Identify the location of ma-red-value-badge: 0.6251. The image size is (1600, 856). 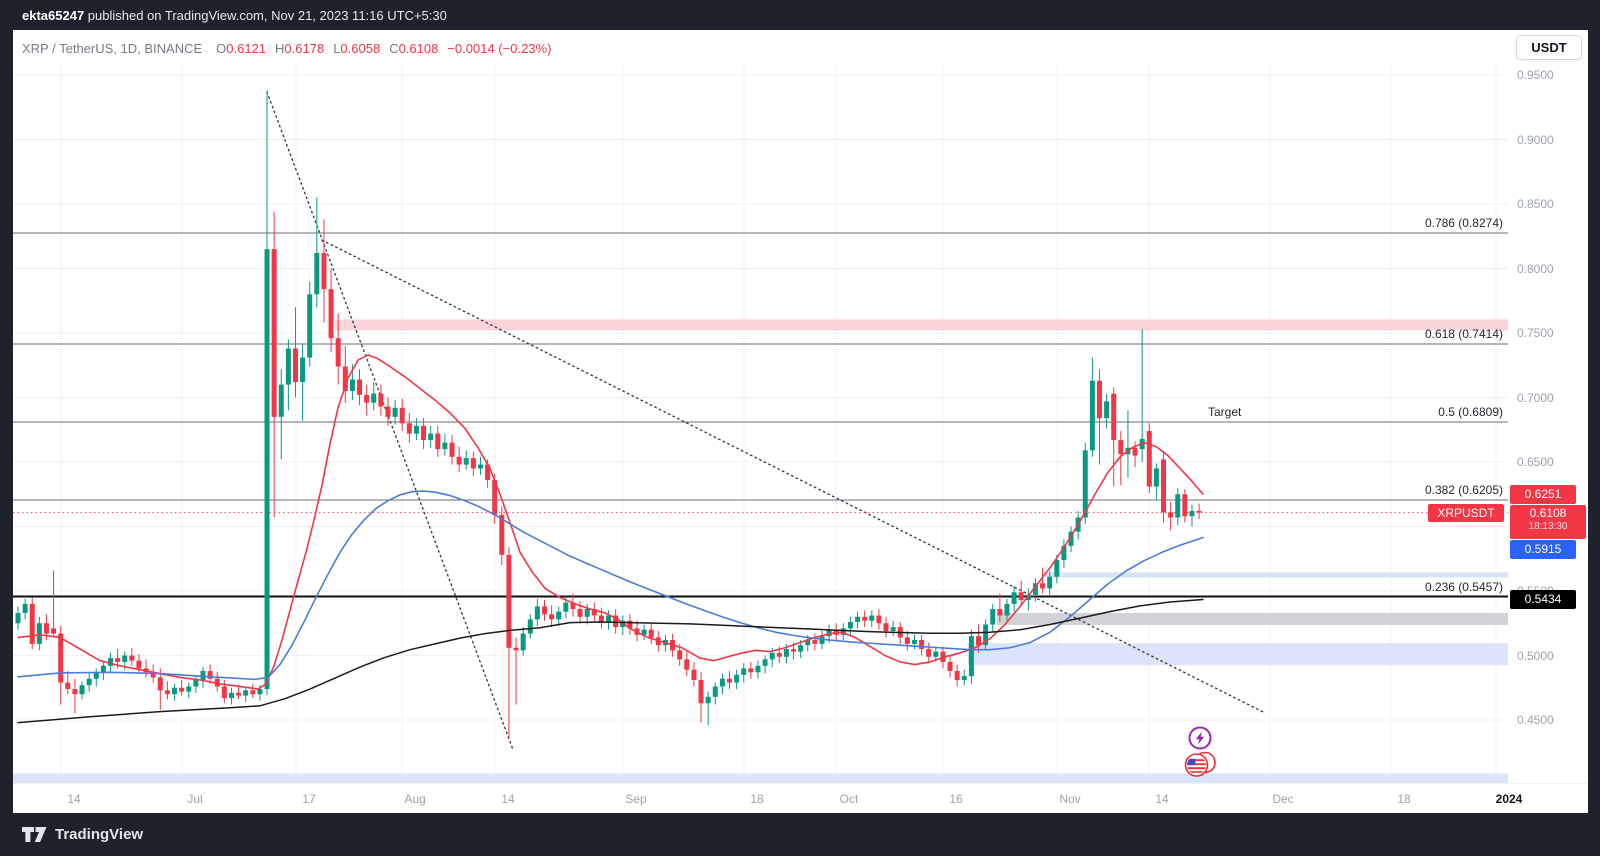
(1543, 494).